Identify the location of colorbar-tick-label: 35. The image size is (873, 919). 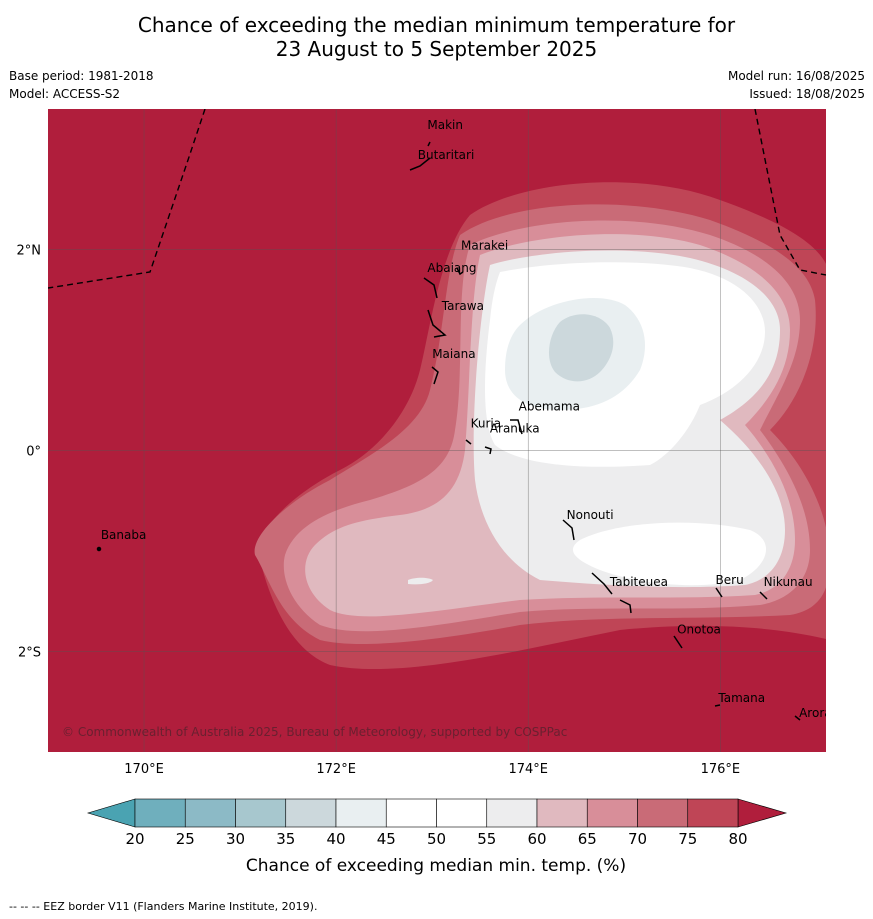
(285, 839).